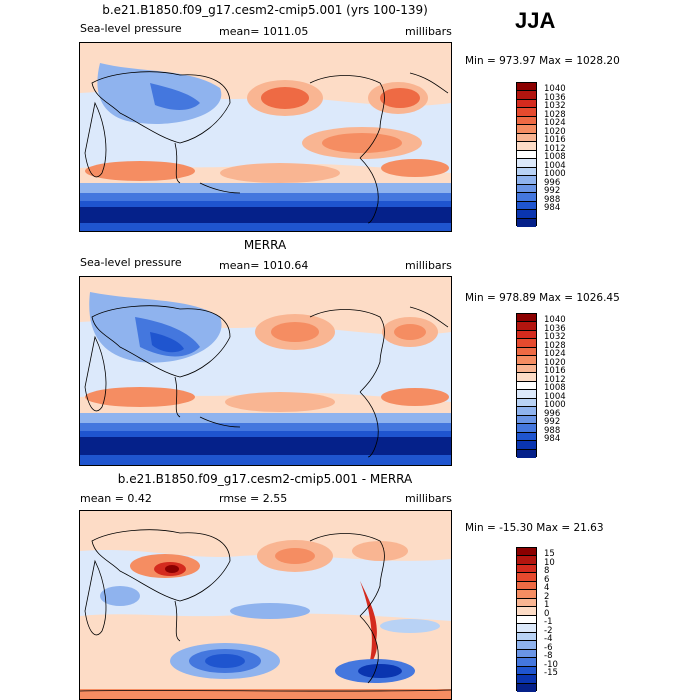  What do you see at coordinates (264, 31) in the screenshot?
I see `panel-1-mean-label: mean= 1011.05` at bounding box center [264, 31].